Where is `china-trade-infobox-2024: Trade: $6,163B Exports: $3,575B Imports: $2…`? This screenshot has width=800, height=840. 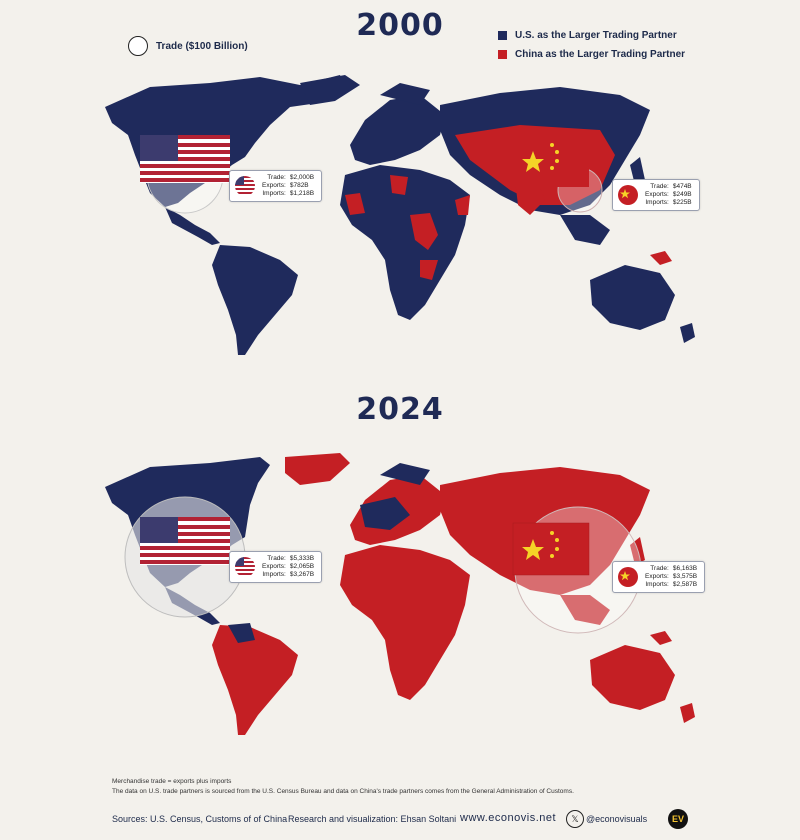 china-trade-infobox-2024: Trade: $6,163B Exports: $3,575B Imports: $2… is located at coordinates (659, 577).